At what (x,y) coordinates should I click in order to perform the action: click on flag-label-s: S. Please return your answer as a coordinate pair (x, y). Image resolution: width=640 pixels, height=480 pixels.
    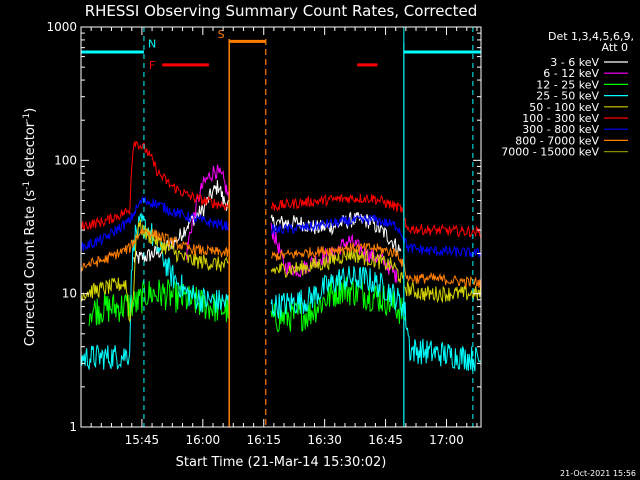
    Looking at the image, I should click on (221, 34).